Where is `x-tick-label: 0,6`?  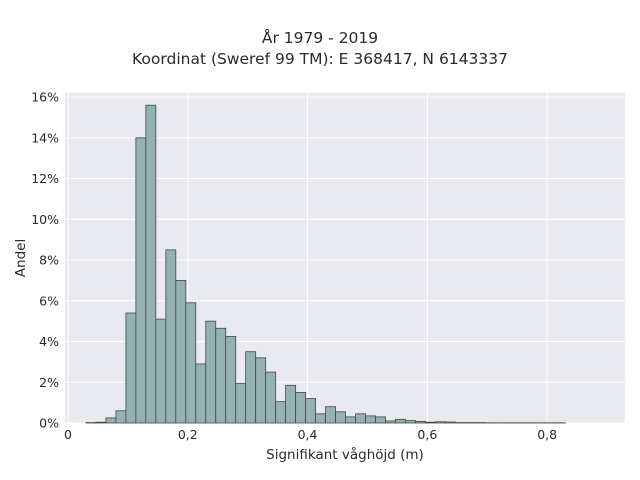
x-tick-label: 0,6 is located at coordinates (427, 434).